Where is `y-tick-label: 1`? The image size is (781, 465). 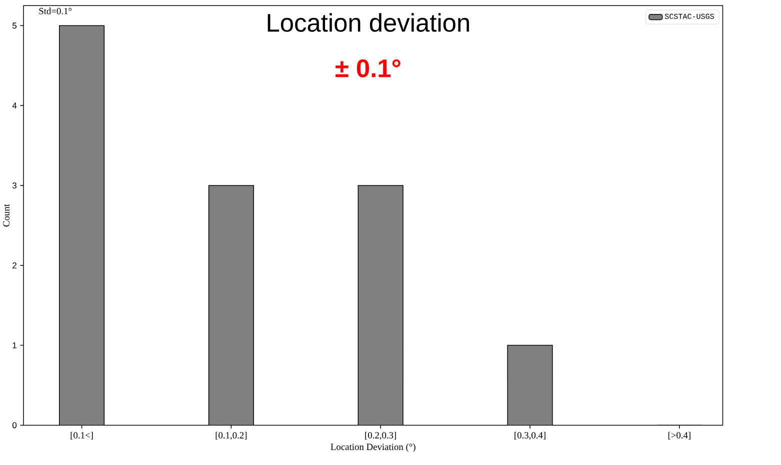
y-tick-label: 1 is located at coordinates (14, 345).